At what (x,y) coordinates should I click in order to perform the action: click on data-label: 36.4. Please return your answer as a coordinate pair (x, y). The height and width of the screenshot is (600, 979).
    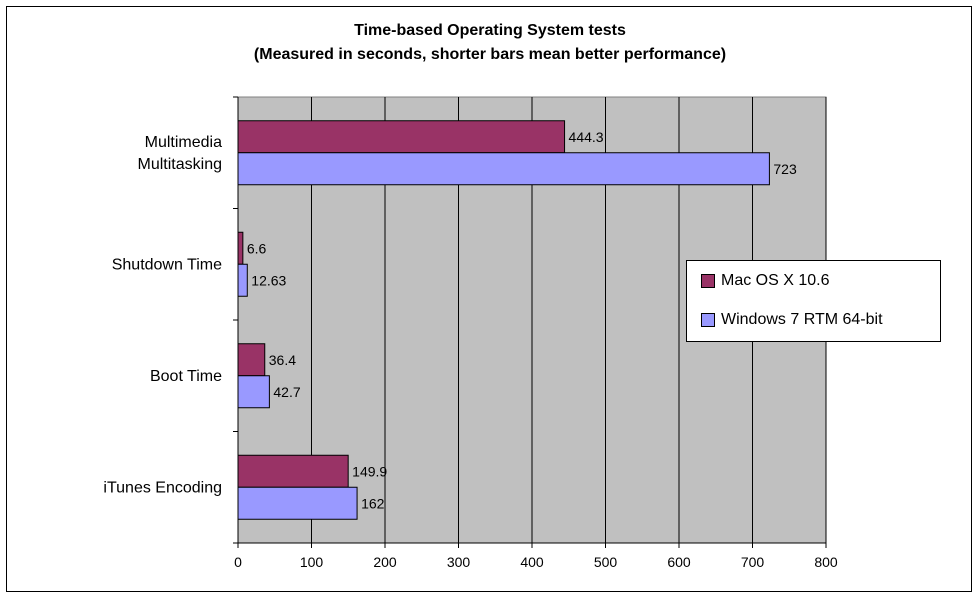
    Looking at the image, I should click on (282, 360).